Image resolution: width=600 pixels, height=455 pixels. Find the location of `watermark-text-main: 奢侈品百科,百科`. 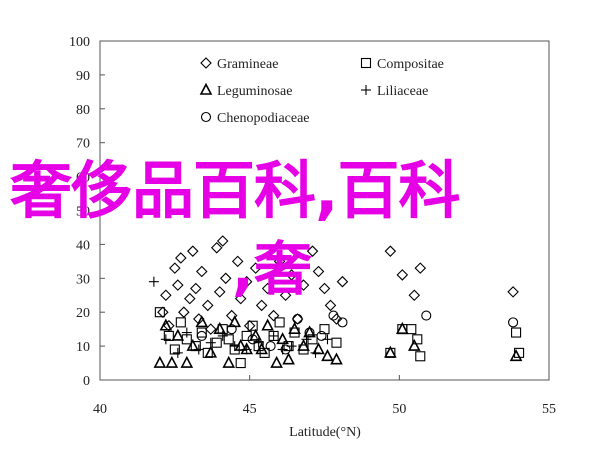

watermark-text-main: 奢侈品百科,百科 is located at coordinates (235, 190).